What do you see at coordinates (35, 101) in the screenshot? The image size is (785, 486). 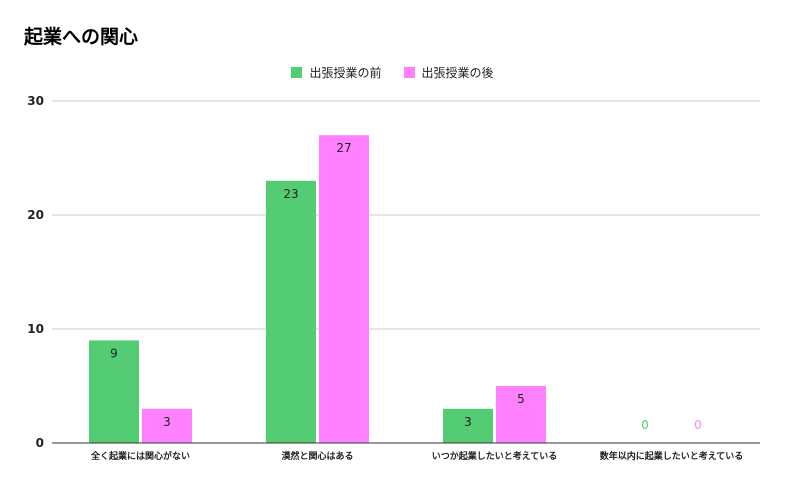 I see `y-tick-label: 30` at bounding box center [35, 101].